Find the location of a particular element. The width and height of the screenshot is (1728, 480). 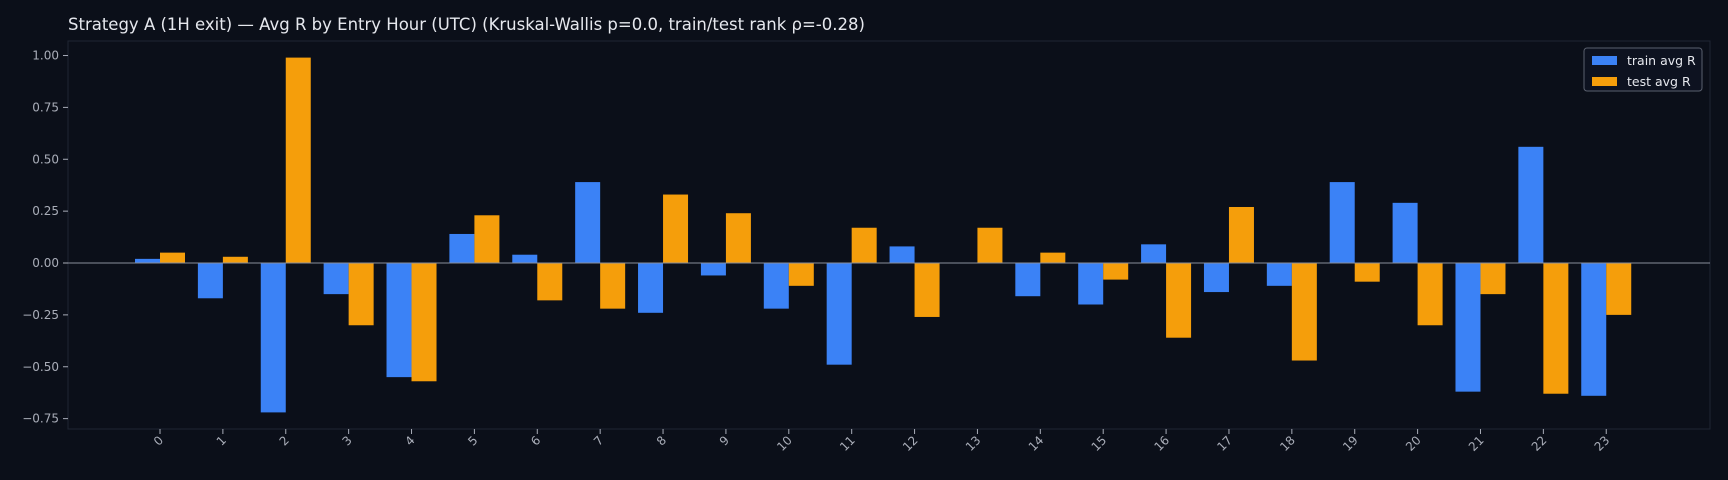

x-axis: 0 1 2 3 4 5 6 7 8 9 10 11 12 13 14 15 16 17 18 19 20 21 22 23 is located at coordinates (882, 441).